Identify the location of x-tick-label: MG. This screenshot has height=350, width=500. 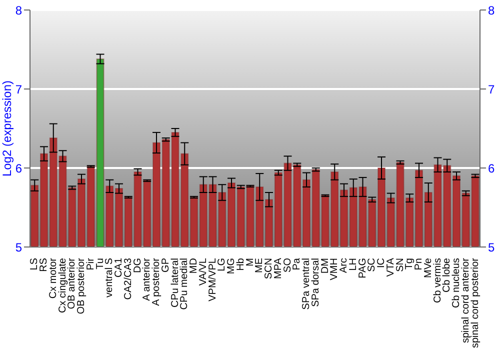
(232, 266).